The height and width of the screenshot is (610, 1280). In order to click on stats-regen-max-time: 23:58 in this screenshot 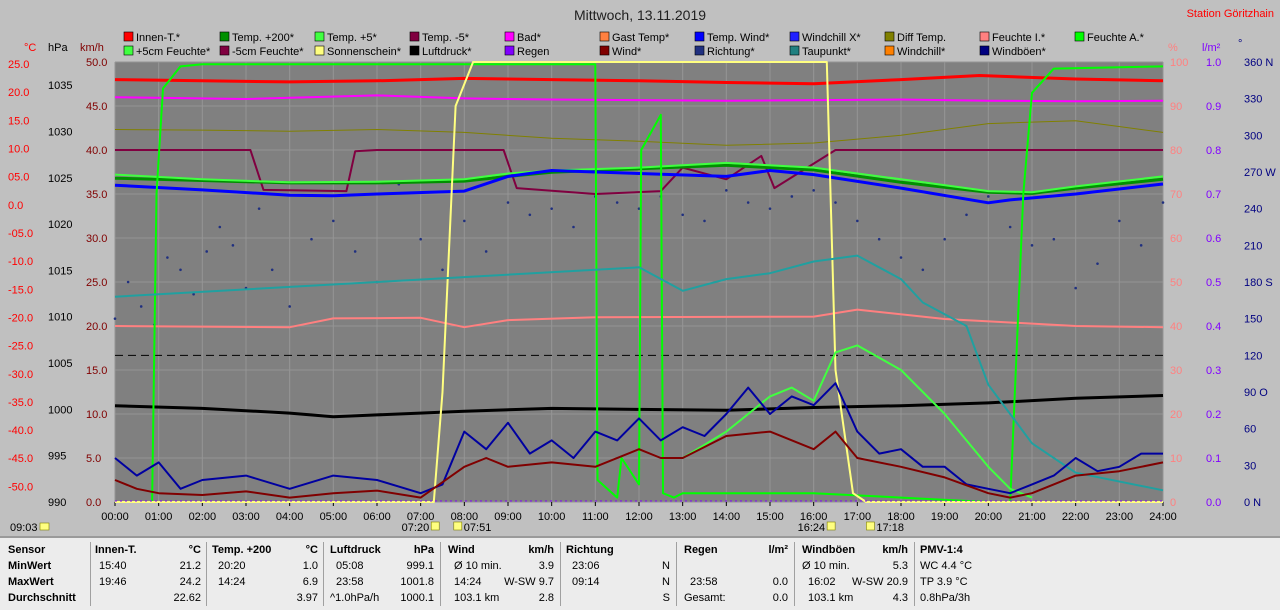, I will do `click(704, 582)`.